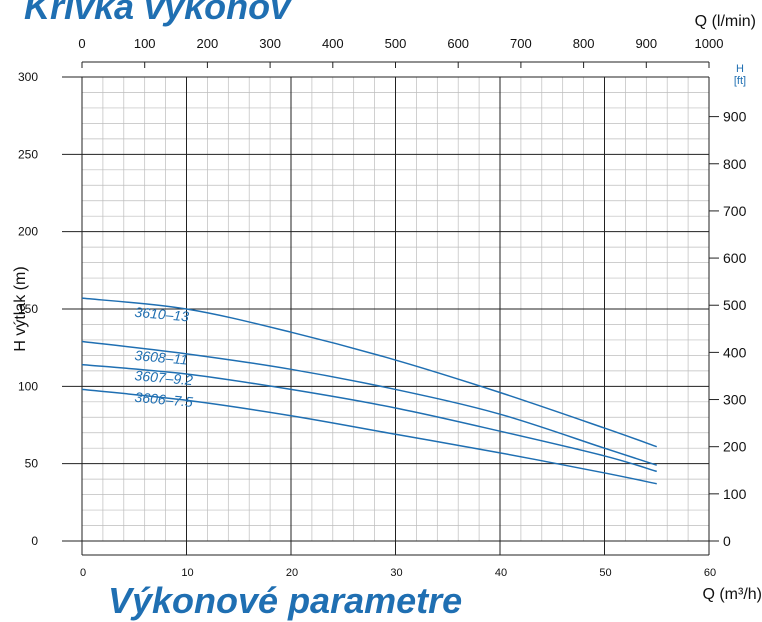  Describe the element at coordinates (727, 541) in the screenshot. I see `y2-tick-label: 0` at that location.